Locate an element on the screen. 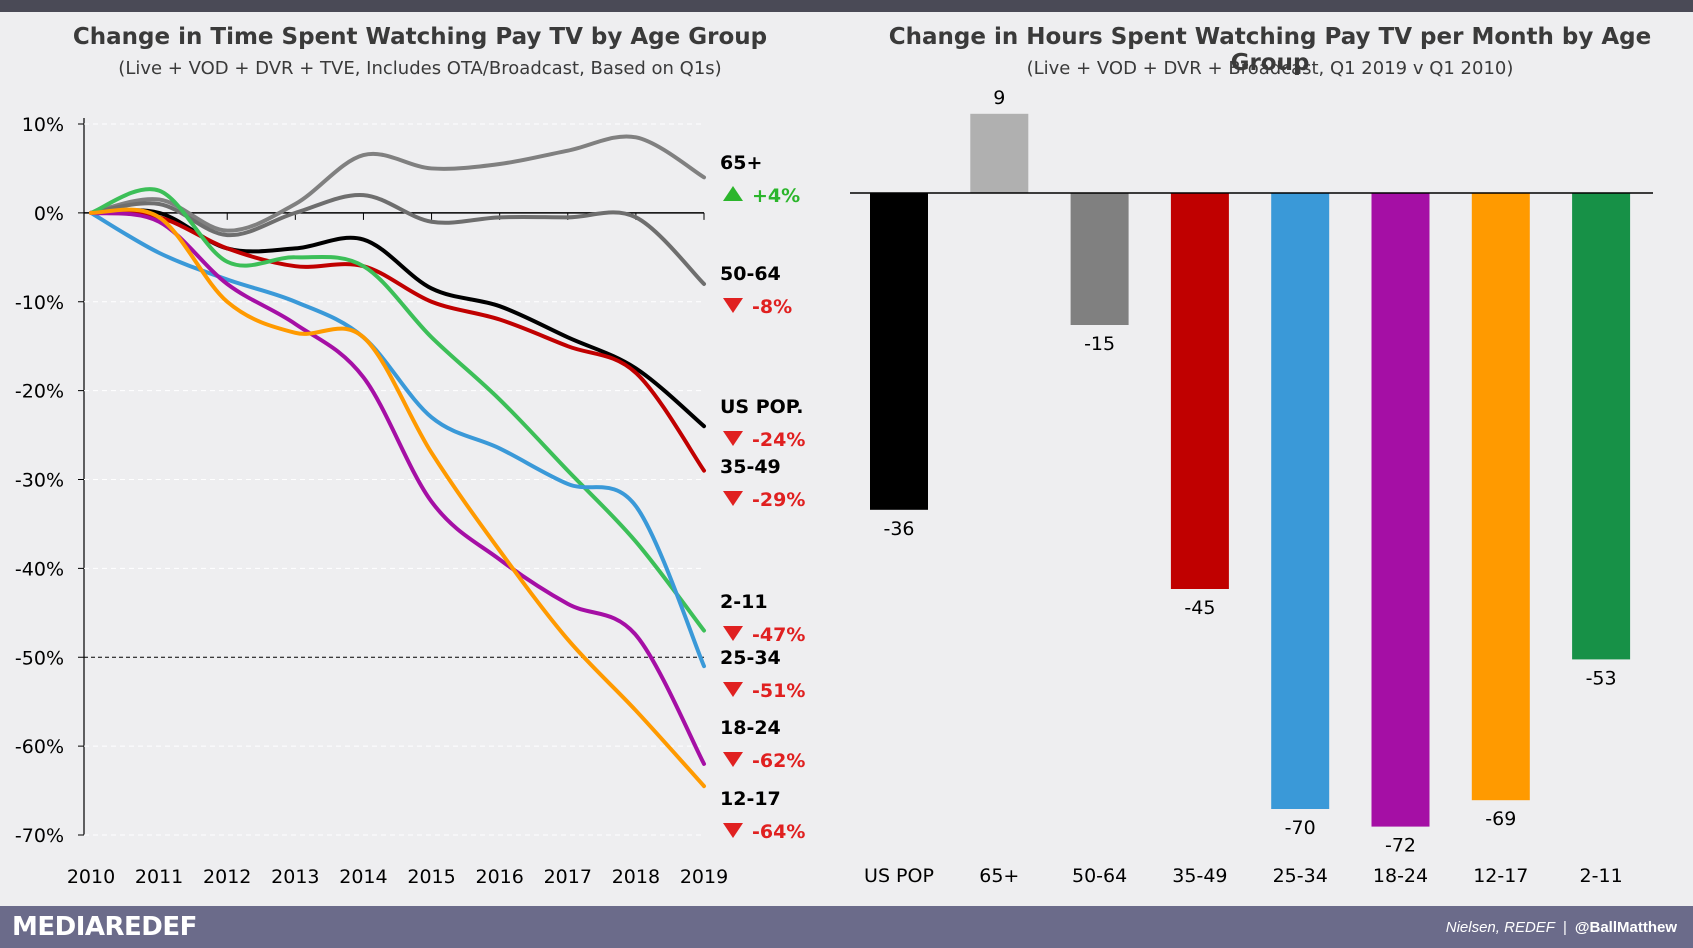 Image resolution: width=1693 pixels, height=948 pixels. bar-value-label: -53 is located at coordinates (1601, 678).